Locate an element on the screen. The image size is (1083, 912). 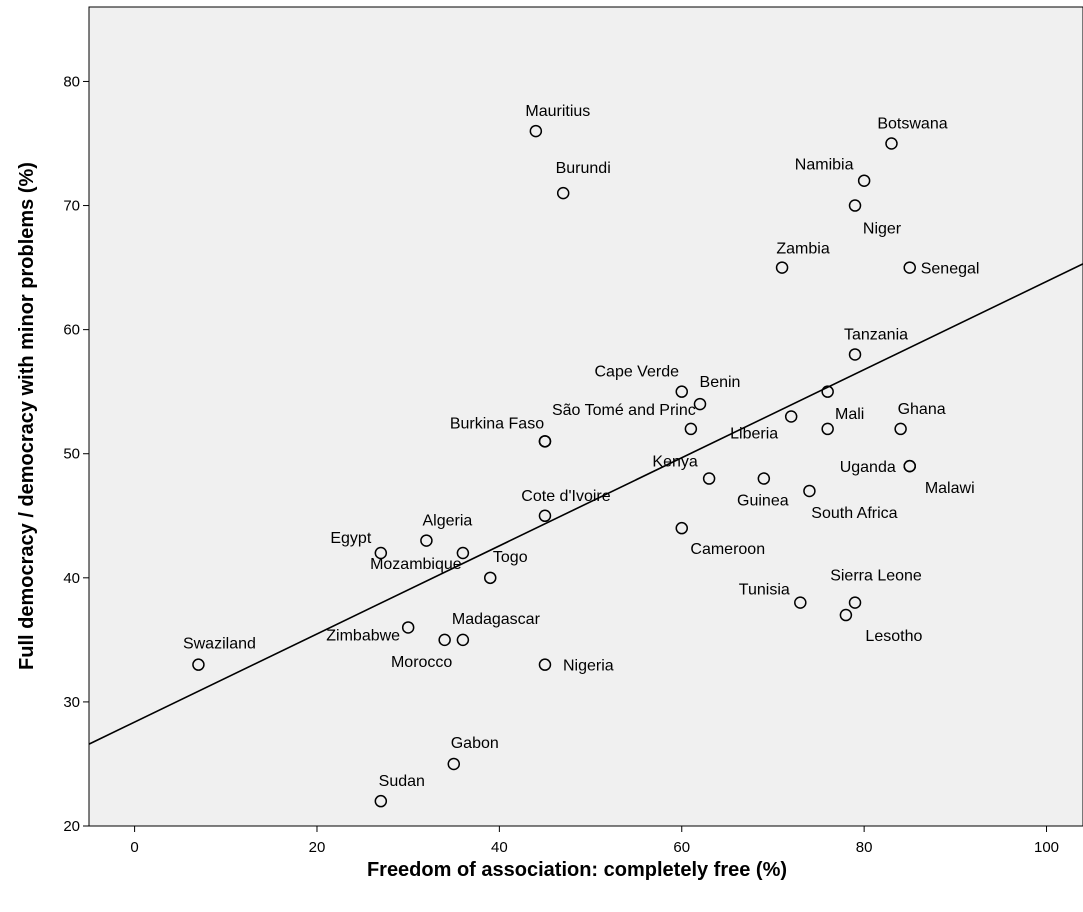
point-label: Tunisia is located at coordinates (764, 590).